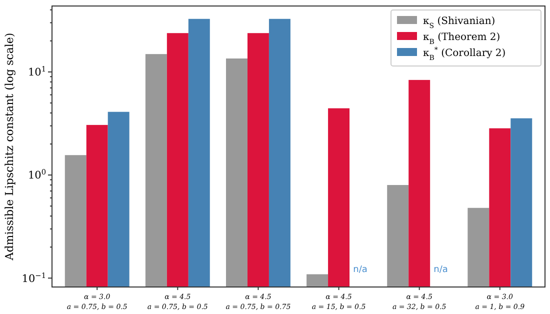 The height and width of the screenshot is (314, 550). What do you see at coordinates (464, 54) in the screenshot?
I see `legend-label: κ$_{B}$$^{*}$ (Corollary 2)` at bounding box center [464, 54].